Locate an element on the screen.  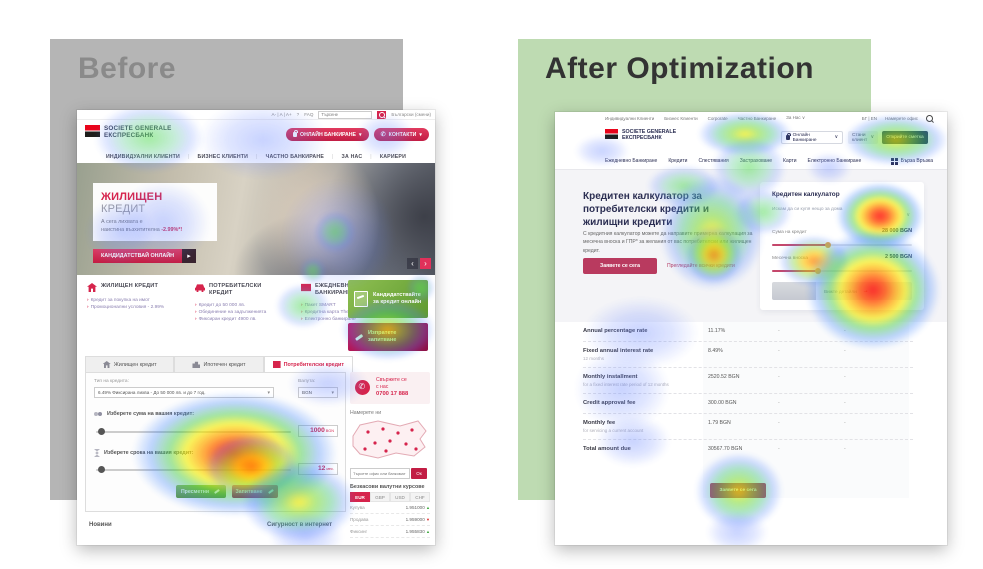
product-link: › Кредит до 50 000 лв. is located at coordinates (241, 305).